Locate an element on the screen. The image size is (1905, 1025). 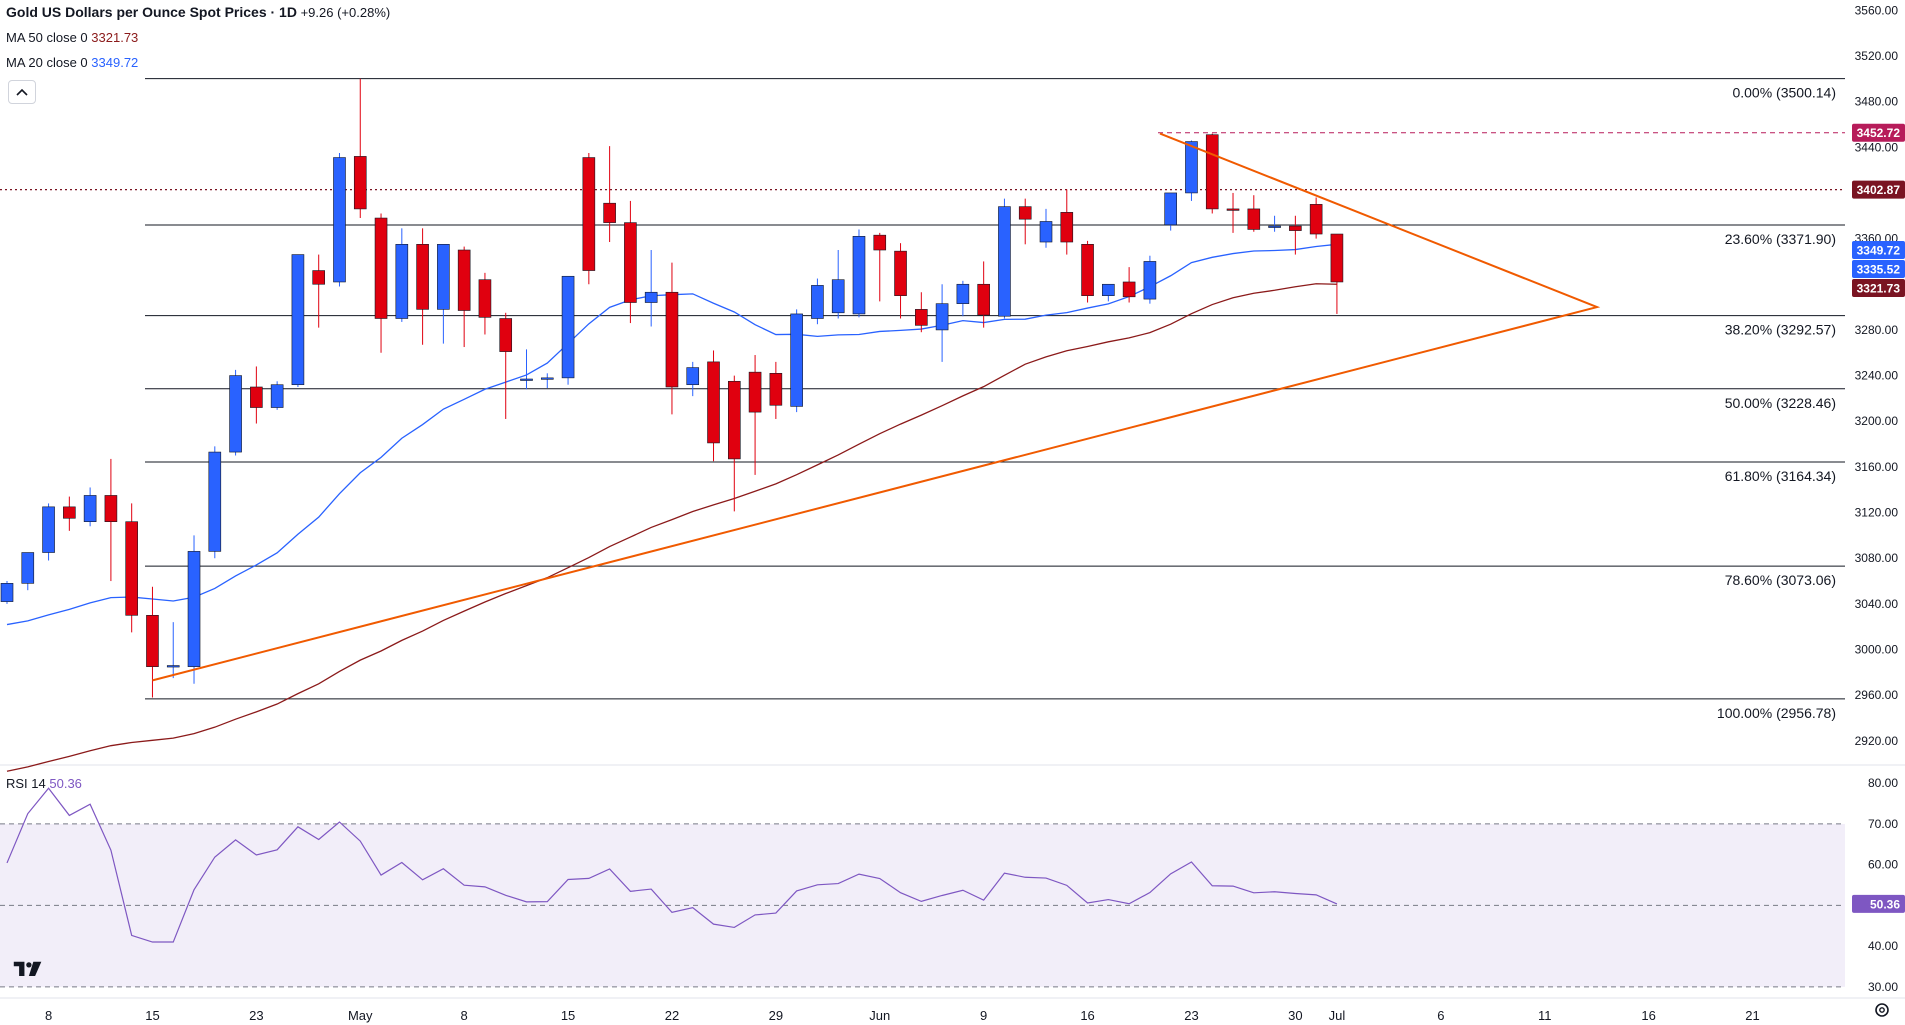
time-axis-tick: 6 is located at coordinates (1440, 1015).